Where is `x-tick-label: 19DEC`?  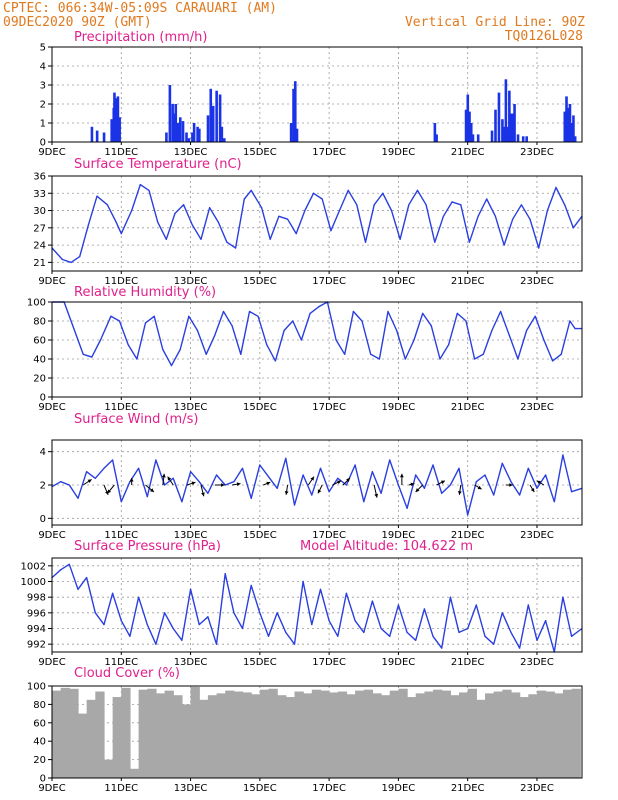
x-tick-label: 19DEC is located at coordinates (399, 788).